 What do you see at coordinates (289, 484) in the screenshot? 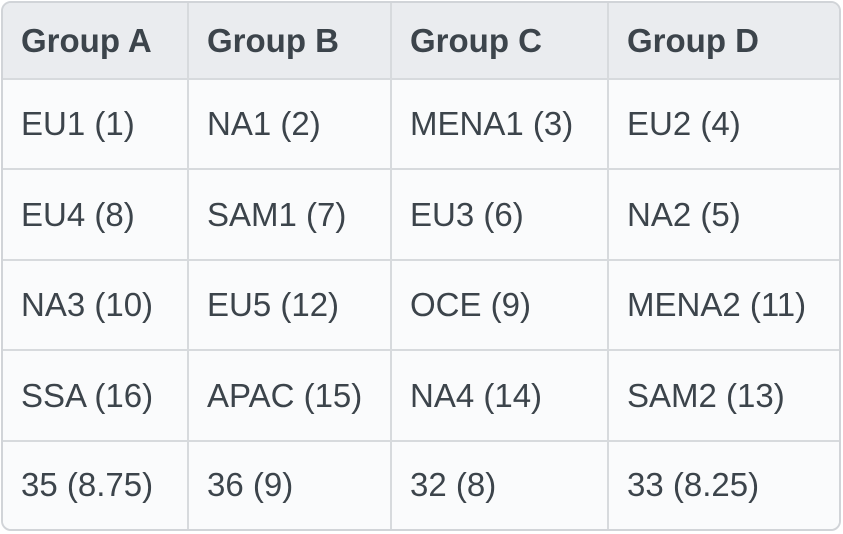
I see `totals-cell: 36 (9)` at bounding box center [289, 484].